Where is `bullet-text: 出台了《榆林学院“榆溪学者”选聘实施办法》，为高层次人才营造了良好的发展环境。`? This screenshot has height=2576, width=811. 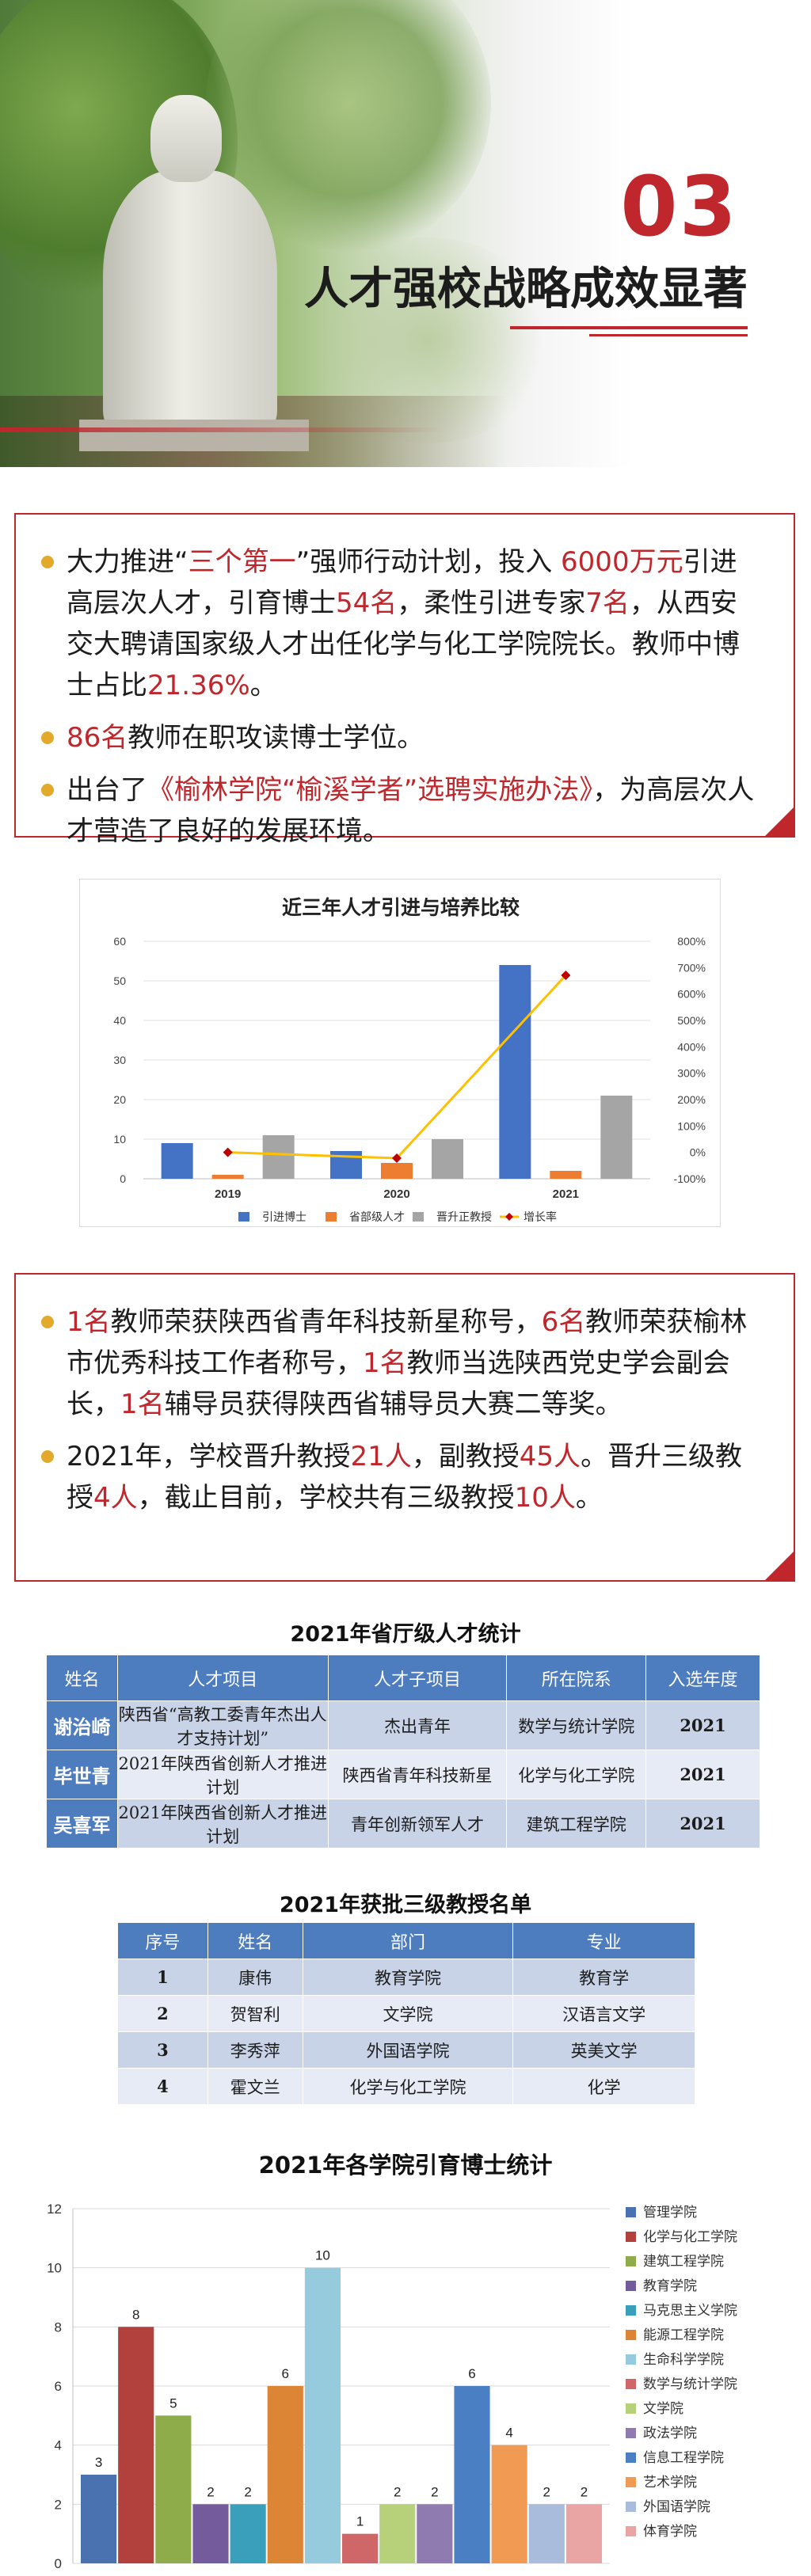
bullet-text: 出台了《榆林学院“榆溪学者”选聘实施办法》，为高层次人才营造了良好的发展环境。 is located at coordinates (415, 810).